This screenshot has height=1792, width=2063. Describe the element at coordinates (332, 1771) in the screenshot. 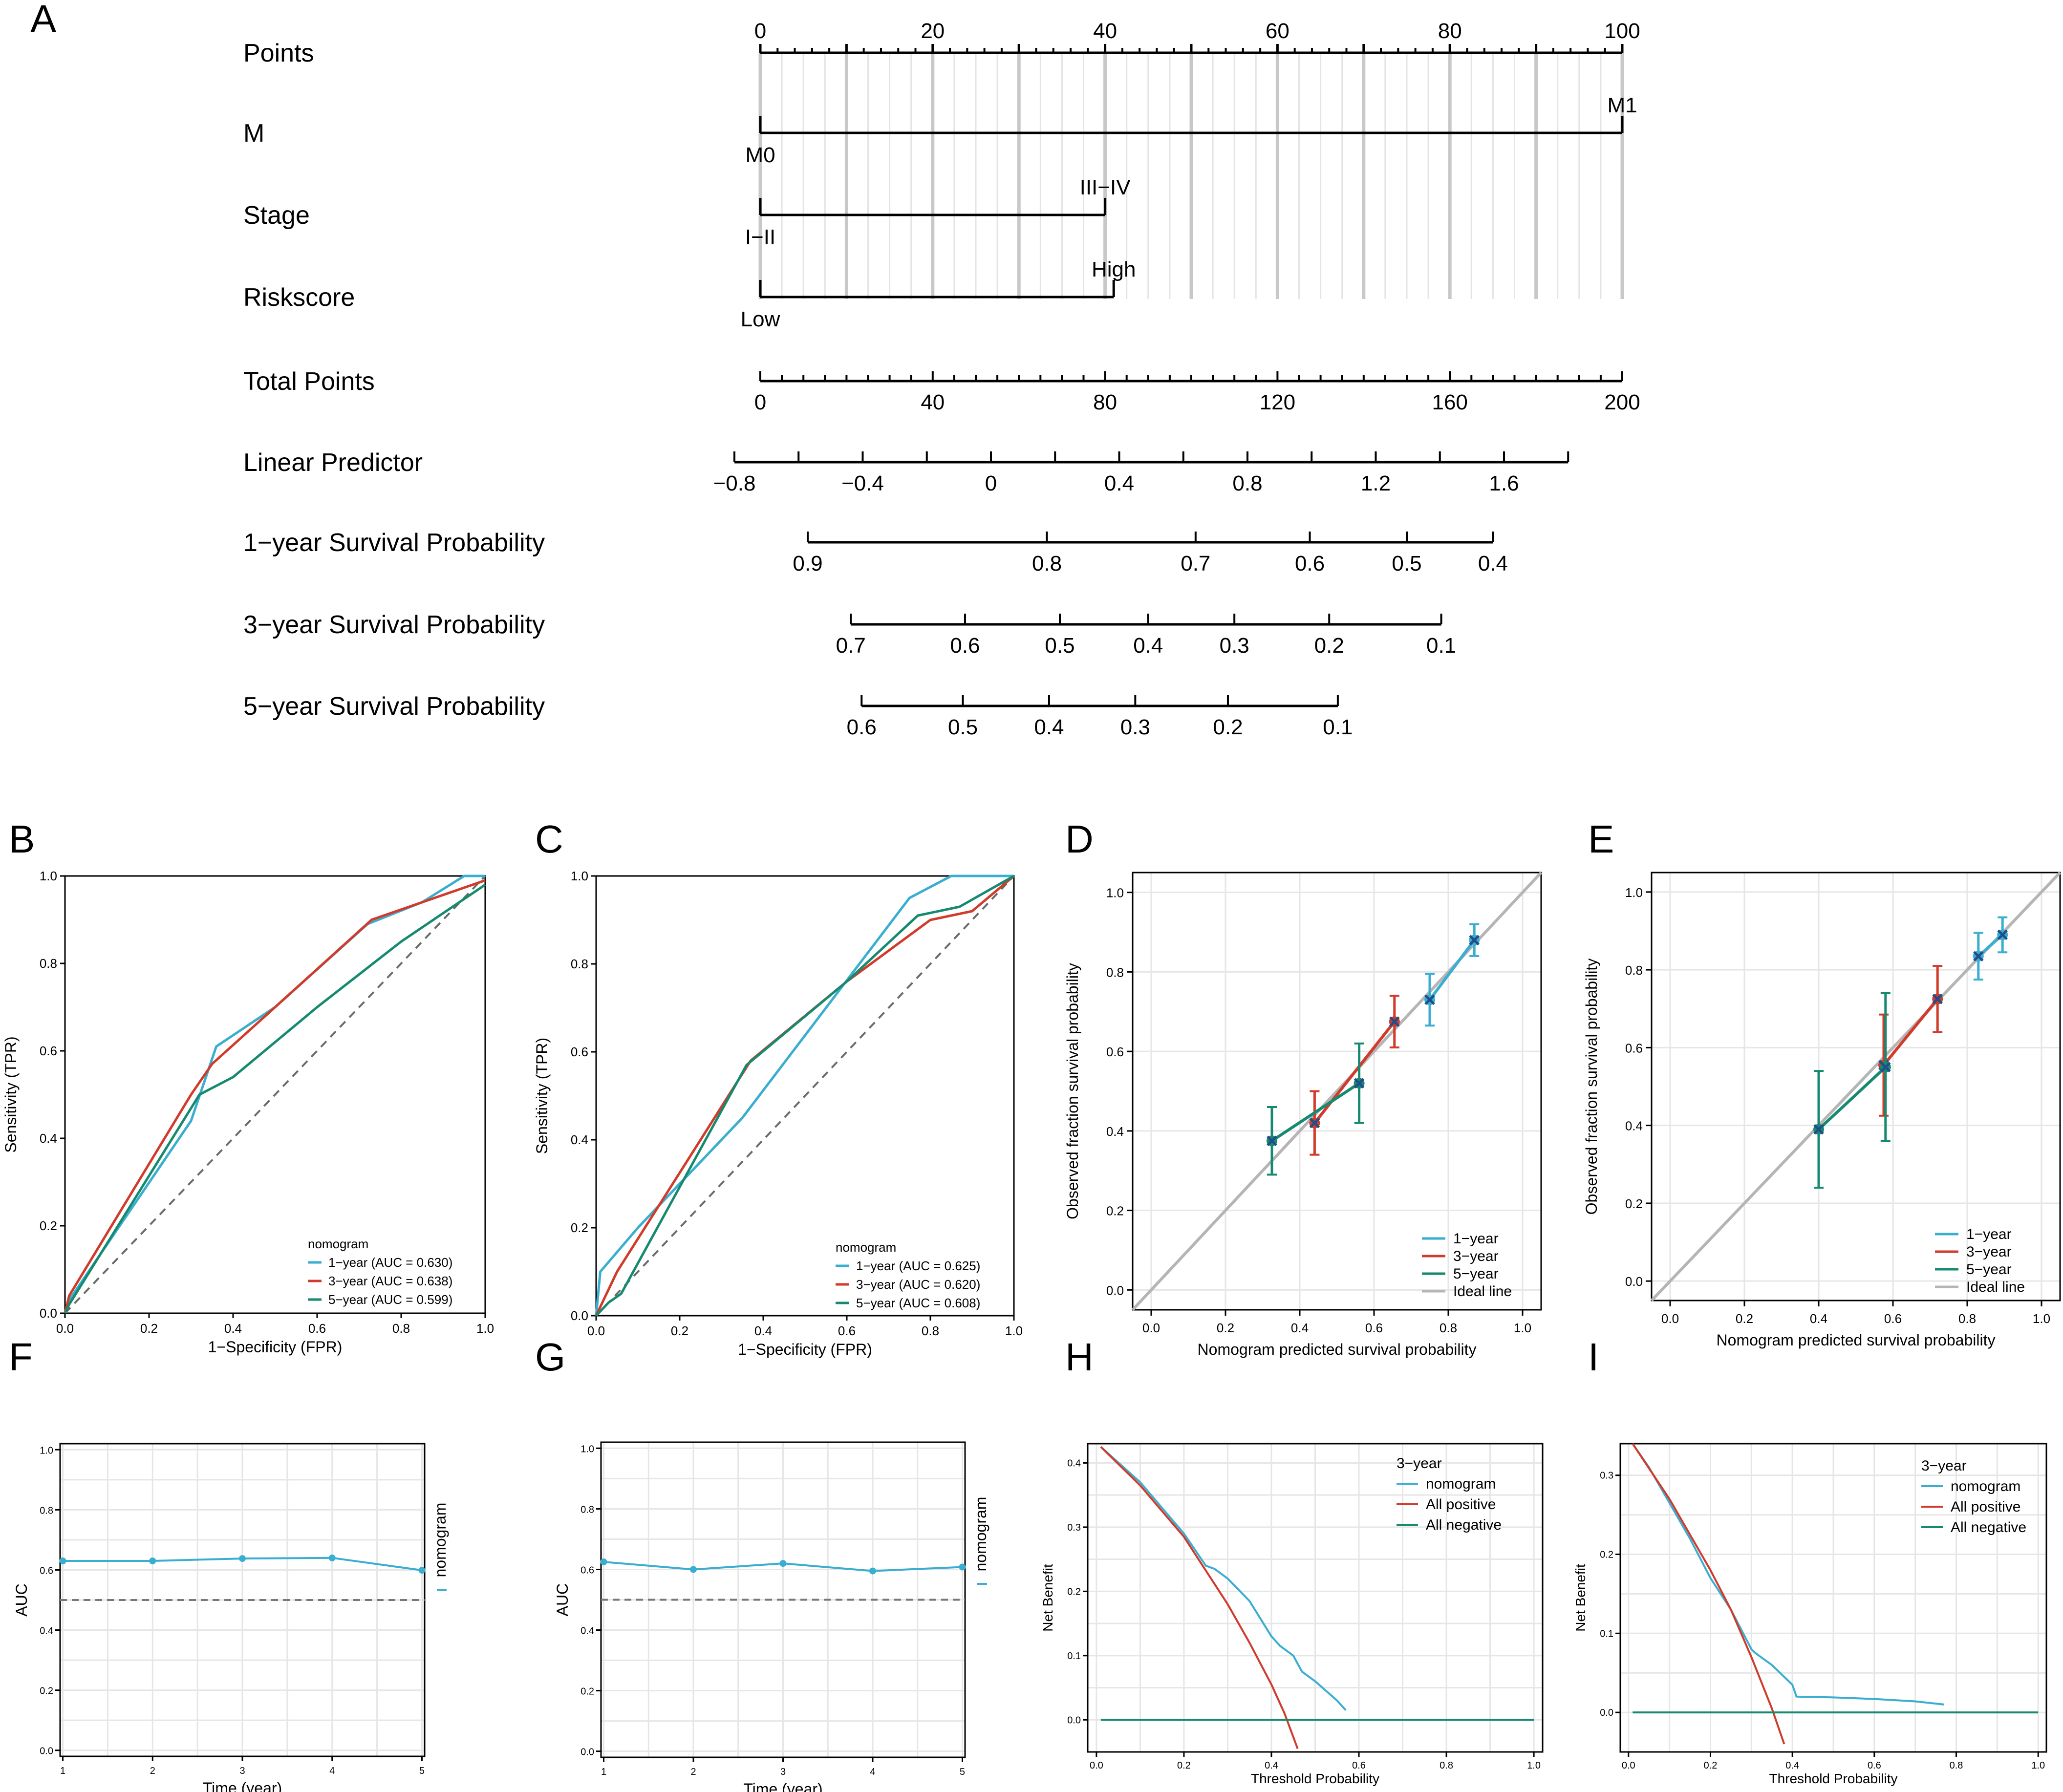

I see `x-tick-label: 4` at that location.